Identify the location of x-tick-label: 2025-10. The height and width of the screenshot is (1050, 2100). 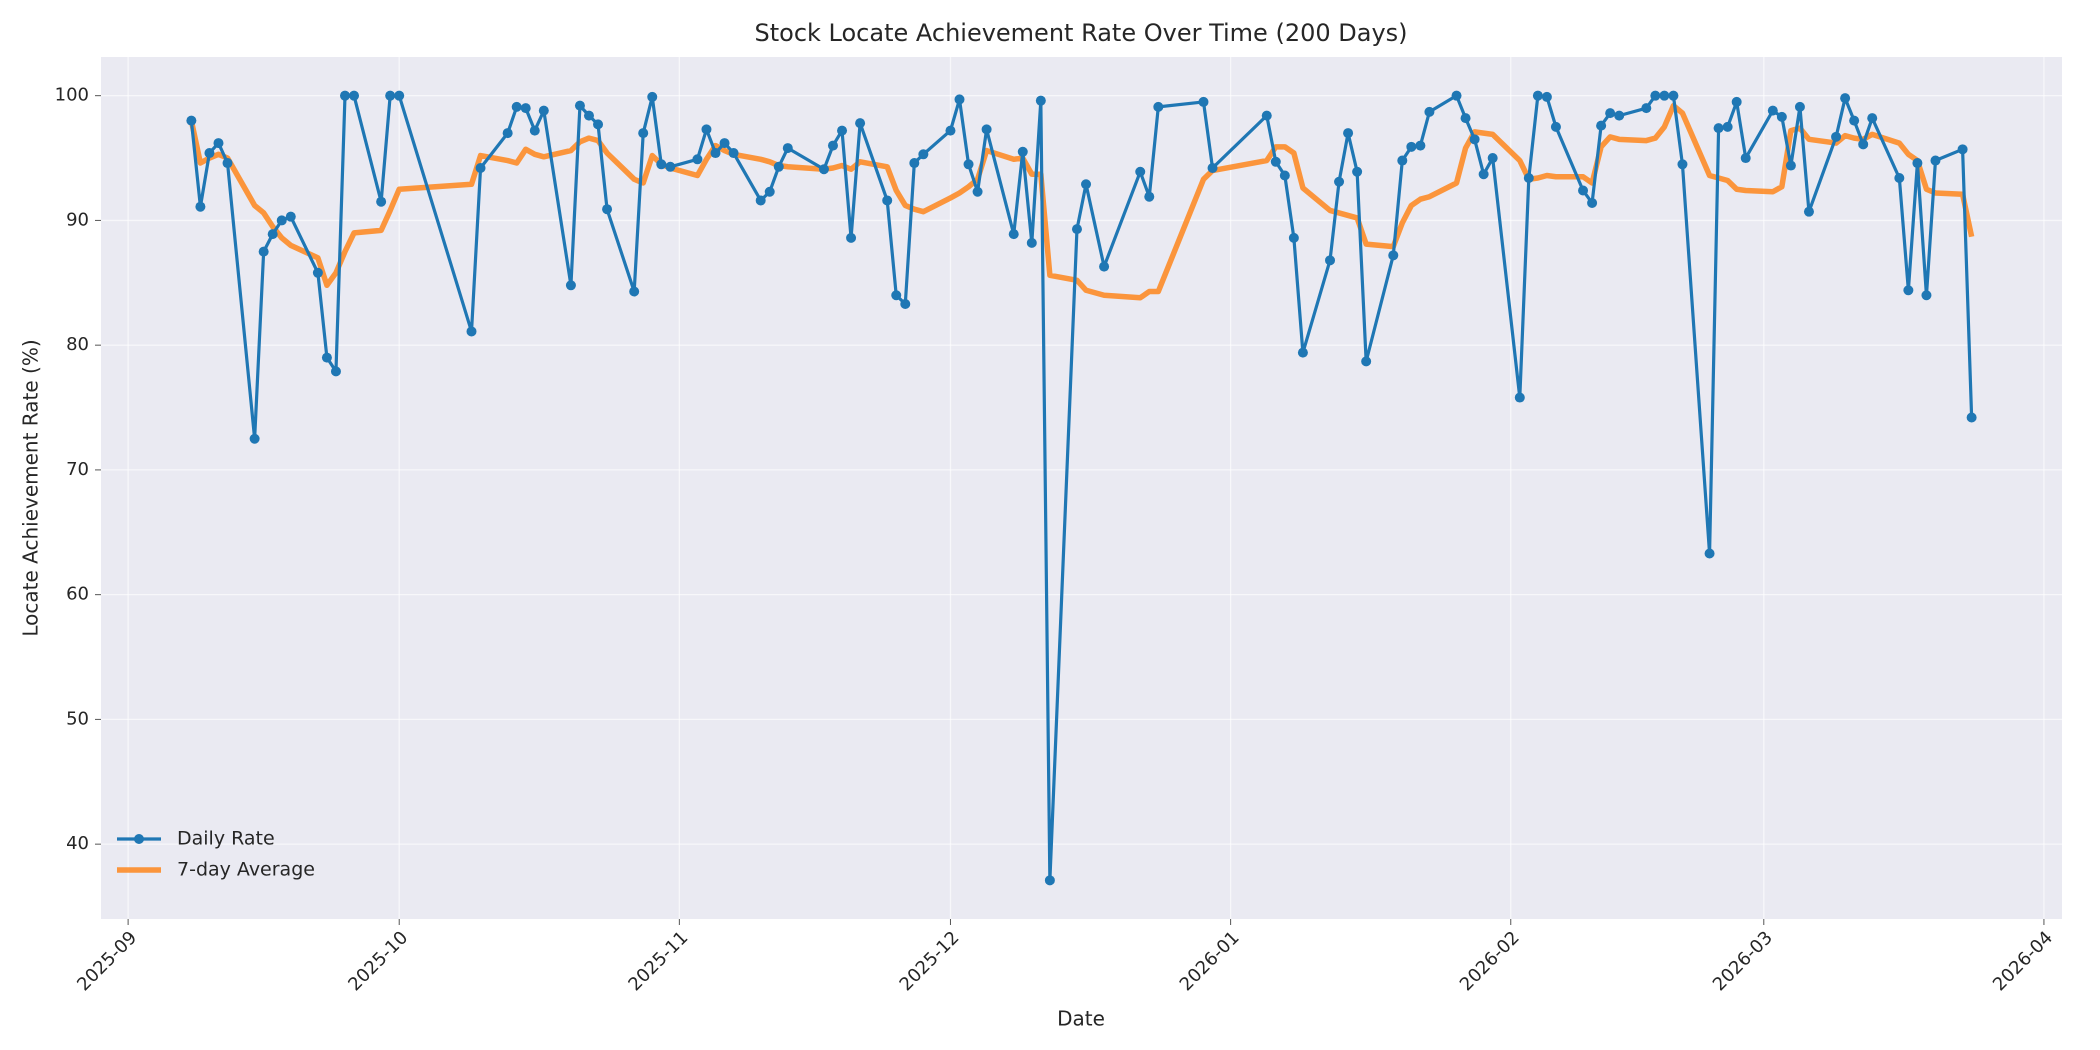
(378, 961).